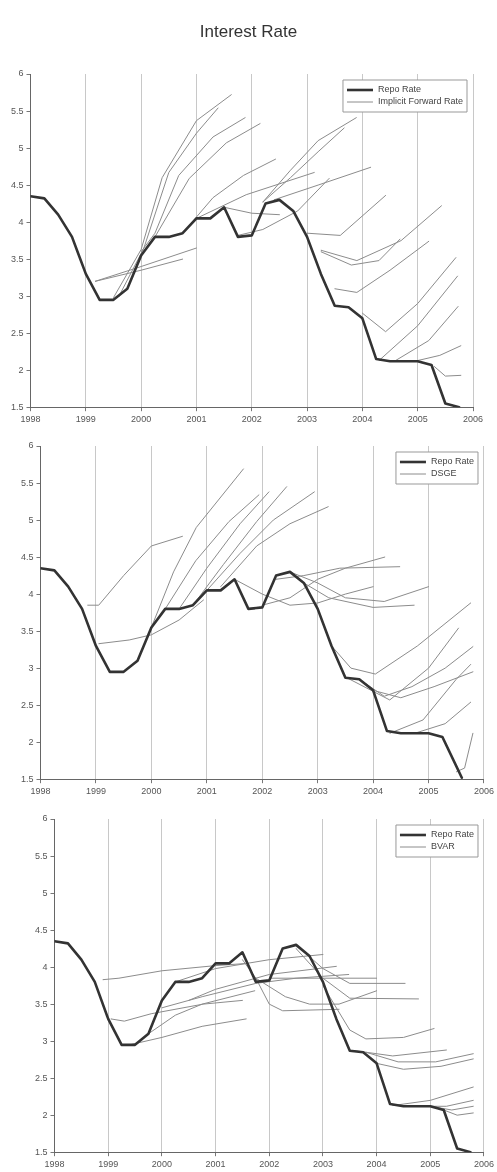  Describe the element at coordinates (248, 32) in the screenshot. I see `chart-title: Interest Rate` at that location.